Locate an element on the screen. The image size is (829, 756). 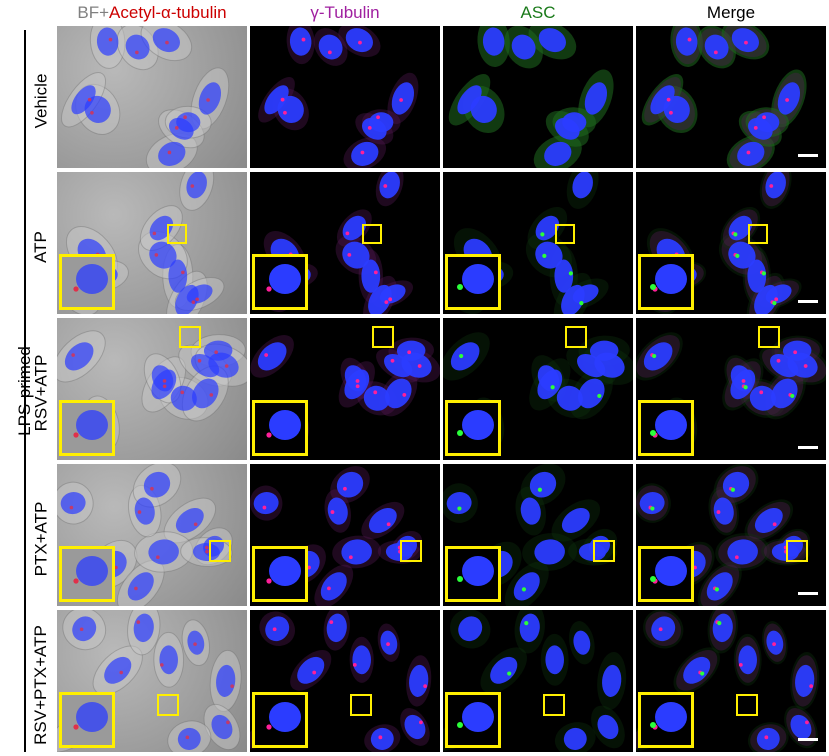
column-header-gamma-tubulin: γ-Tubulin is located at coordinates (345, 13).